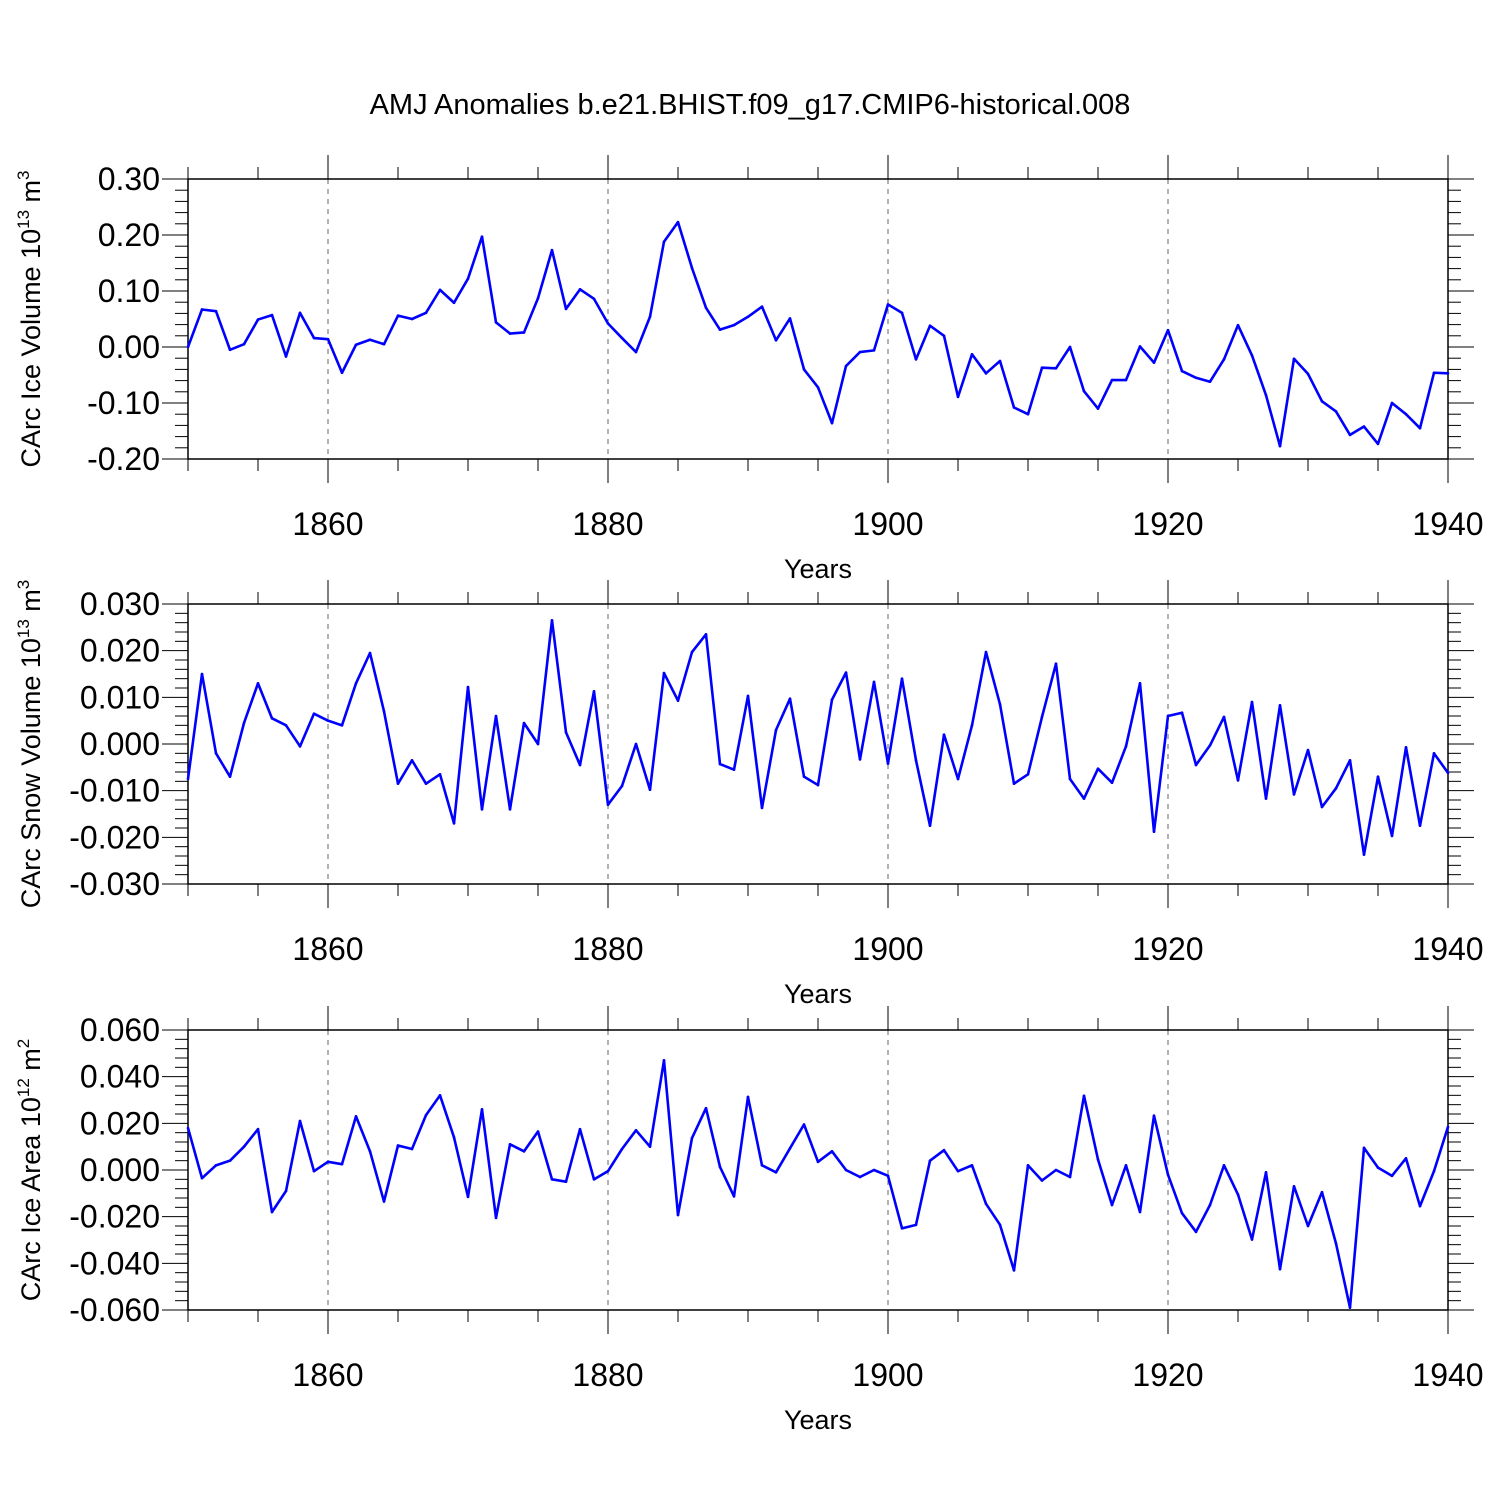  Describe the element at coordinates (114, 1217) in the screenshot. I see `y-tick-label: -0.020` at that location.